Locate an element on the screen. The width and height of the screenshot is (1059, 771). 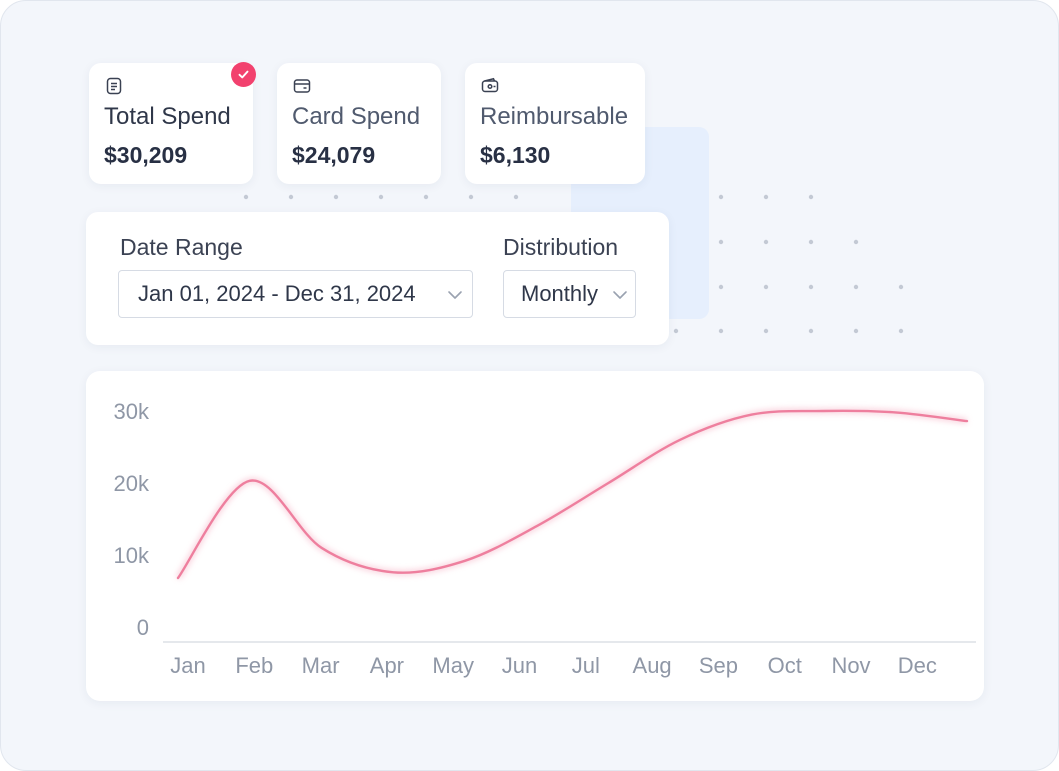
date-range-label: Date Range is located at coordinates (181, 247).